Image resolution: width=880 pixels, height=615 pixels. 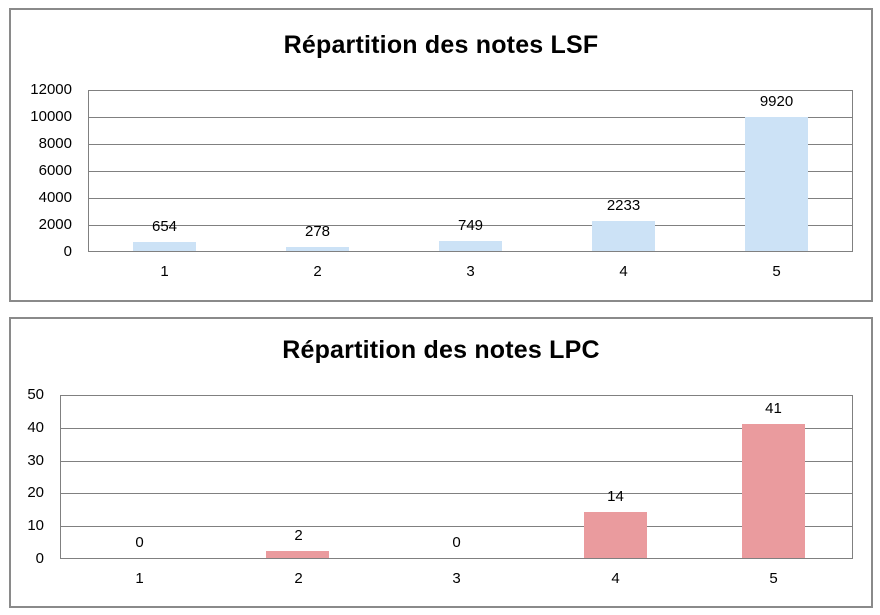 What do you see at coordinates (35, 492) in the screenshot?
I see `y-axis-tick-label: 20` at bounding box center [35, 492].